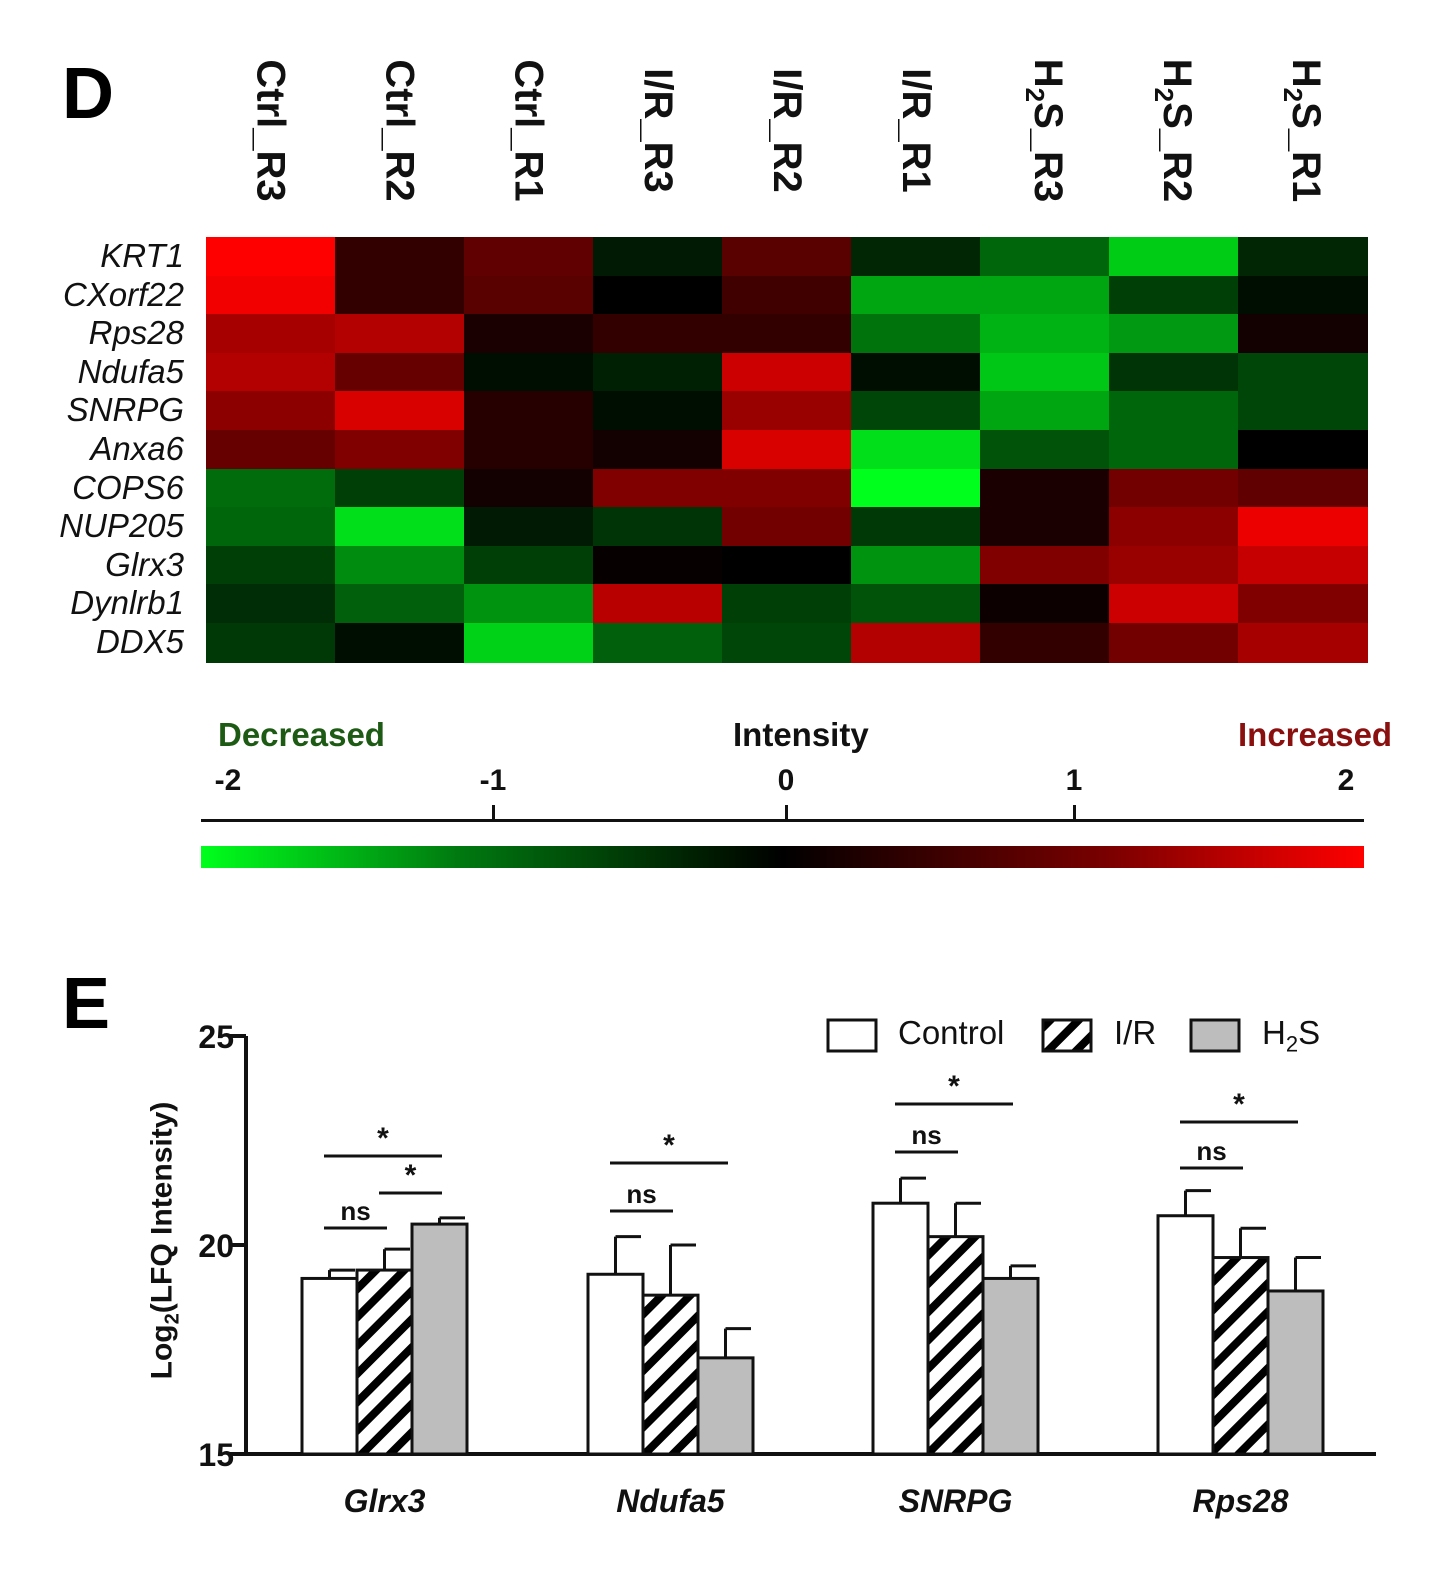 The height and width of the screenshot is (1577, 1441). I want to click on heatmap-cell-Glrx3-H2S_R2, so click(1174, 565).